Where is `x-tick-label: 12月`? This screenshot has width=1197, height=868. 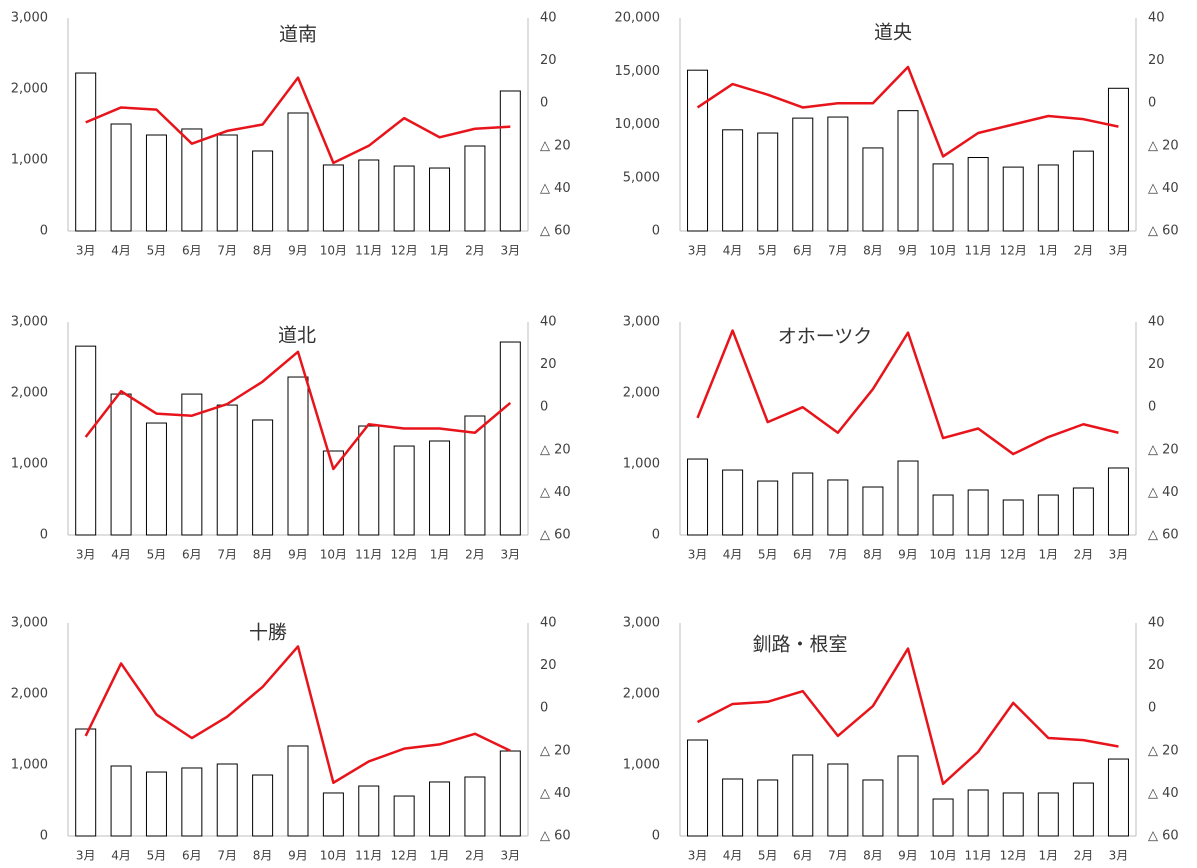
x-tick-label: 12月 is located at coordinates (404, 856).